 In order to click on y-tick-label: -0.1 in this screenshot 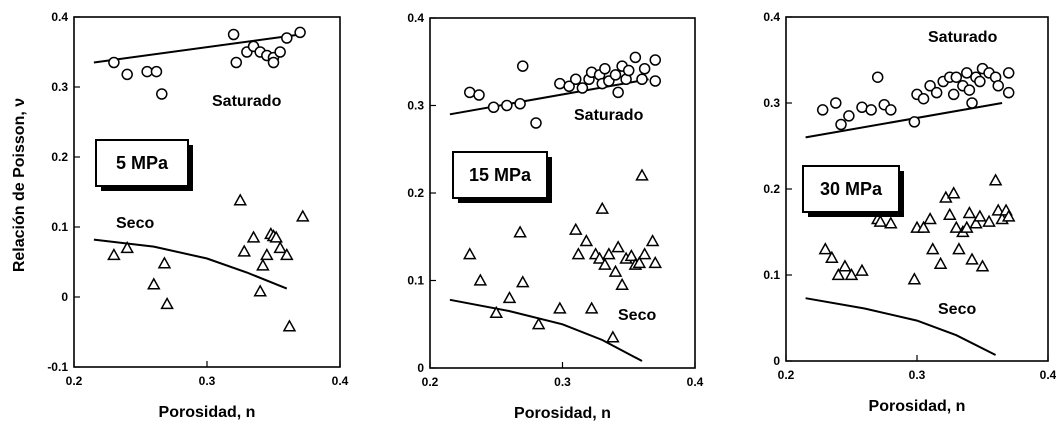, I will do `click(57, 367)`.